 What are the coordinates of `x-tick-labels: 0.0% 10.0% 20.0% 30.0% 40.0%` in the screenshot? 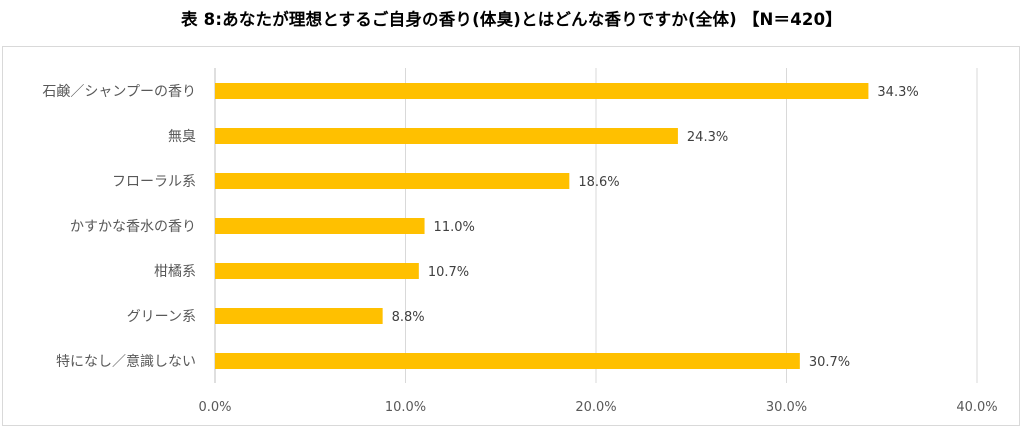 It's located at (597, 407).